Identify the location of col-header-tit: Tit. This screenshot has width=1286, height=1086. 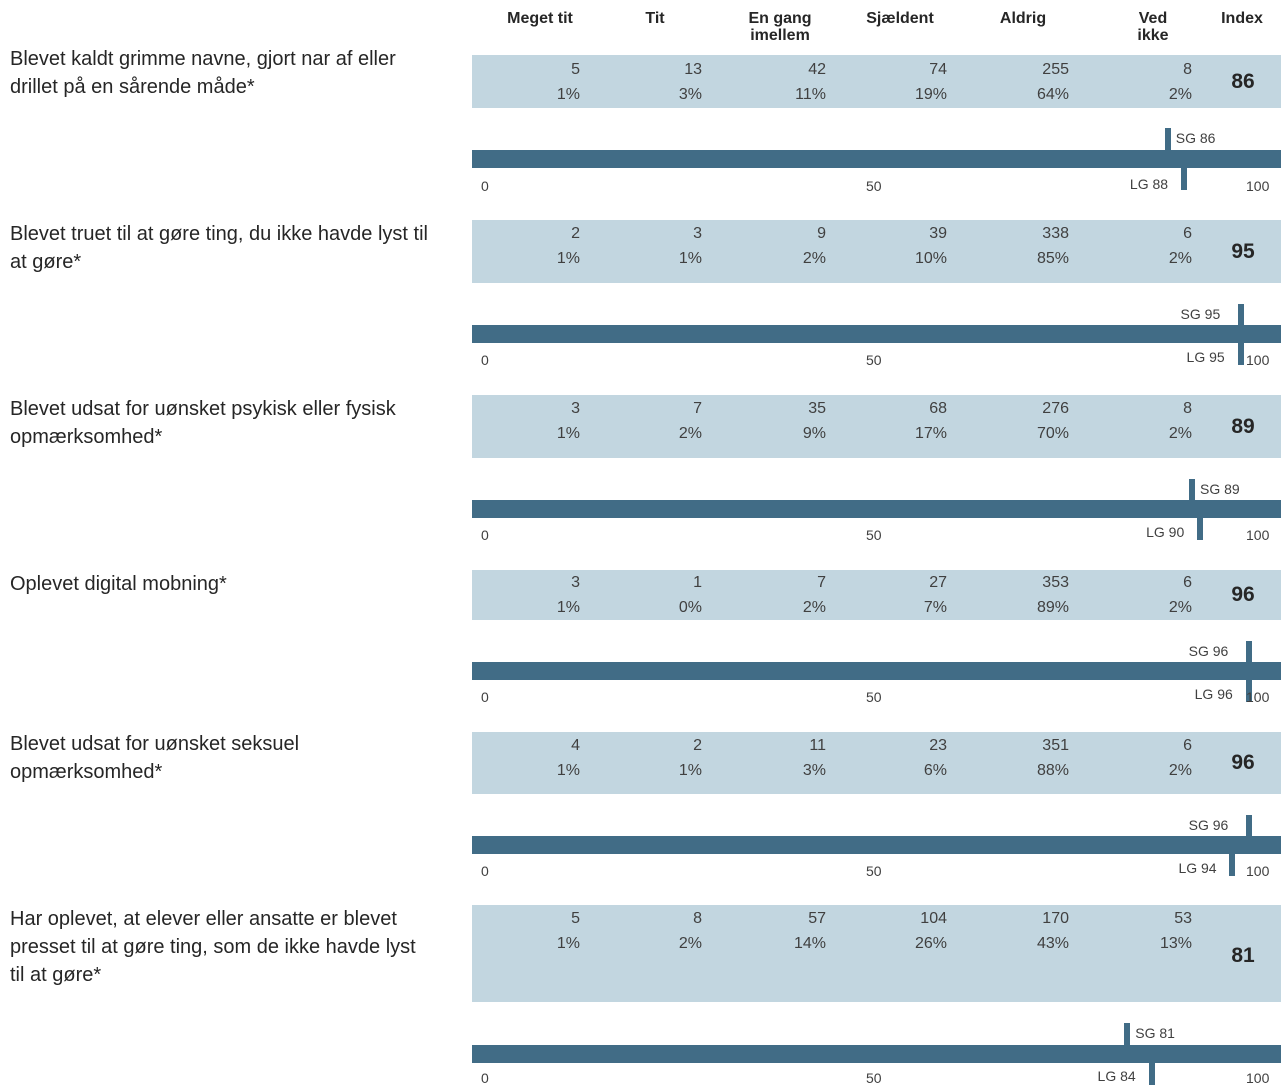
(655, 18).